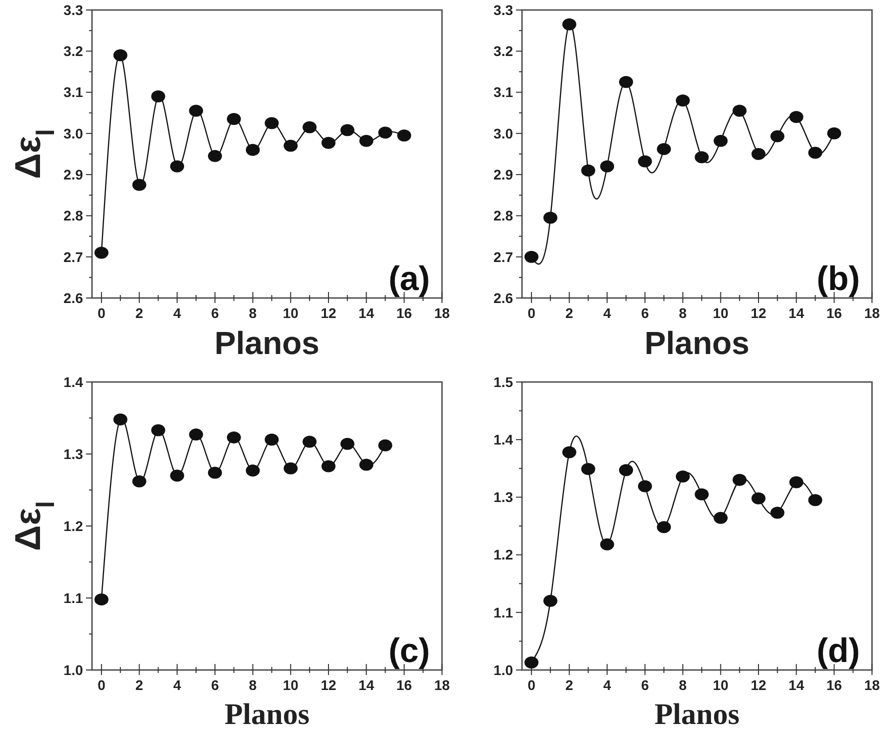 The width and height of the screenshot is (887, 737). Describe the element at coordinates (838, 279) in the screenshot. I see `annotation: (b)` at that location.